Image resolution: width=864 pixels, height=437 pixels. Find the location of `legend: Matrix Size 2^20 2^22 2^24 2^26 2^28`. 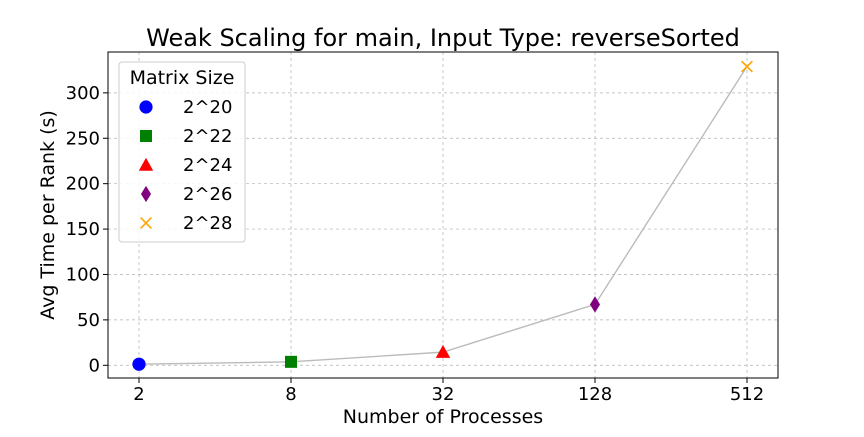

legend: Matrix Size 2^20 2^22 2^24 2^26 2^28 is located at coordinates (182, 152).